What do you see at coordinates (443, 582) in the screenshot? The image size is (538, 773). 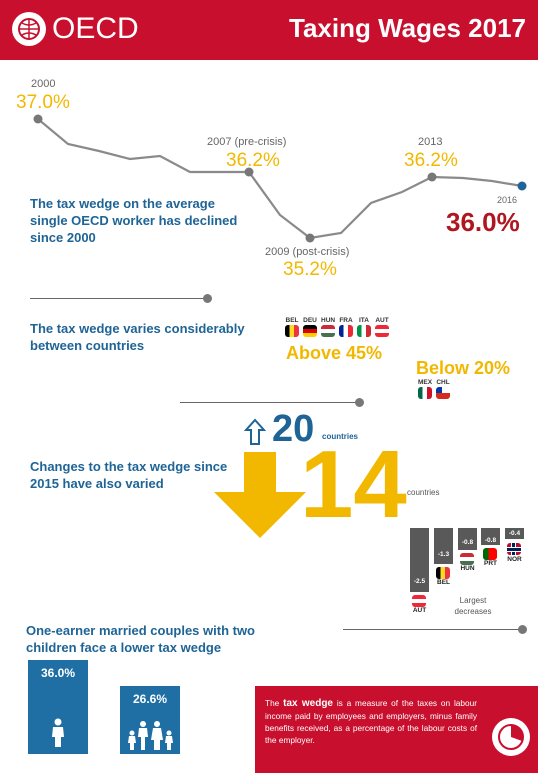 I see `bar-country: BEL` at bounding box center [443, 582].